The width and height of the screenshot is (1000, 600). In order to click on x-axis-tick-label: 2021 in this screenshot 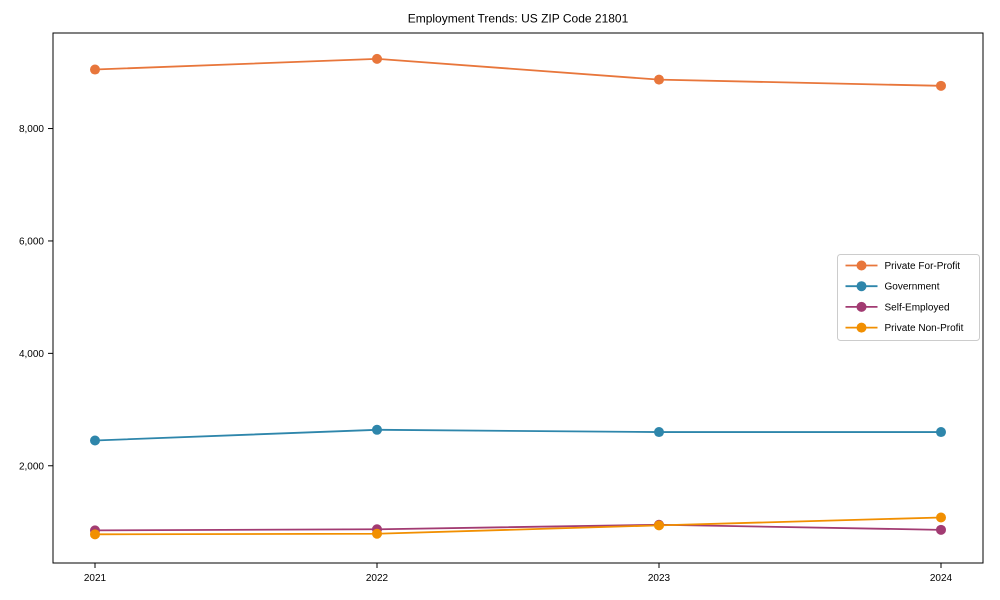, I will do `click(95, 578)`.